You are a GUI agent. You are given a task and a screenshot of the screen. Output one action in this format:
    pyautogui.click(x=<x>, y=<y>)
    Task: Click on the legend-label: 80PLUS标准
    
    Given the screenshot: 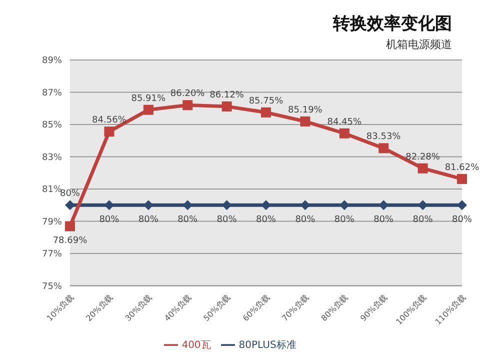 What is the action you would take?
    pyautogui.click(x=267, y=345)
    